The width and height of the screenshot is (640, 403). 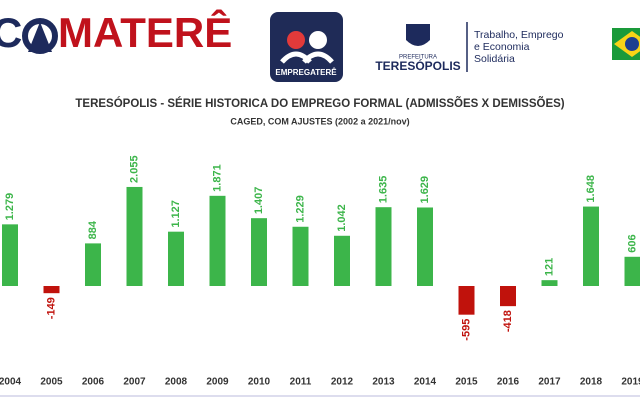 I want to click on value-label: 1.871, so click(x=217, y=178).